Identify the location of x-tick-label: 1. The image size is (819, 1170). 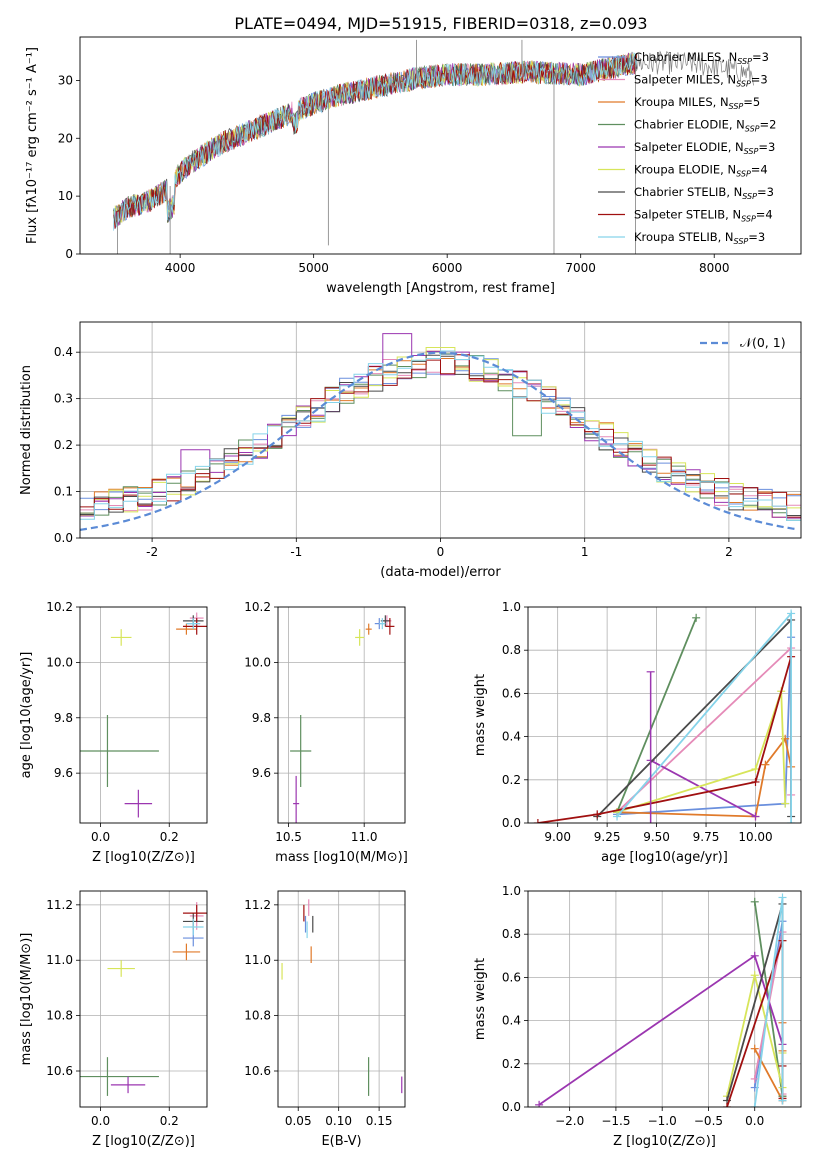
(585, 552).